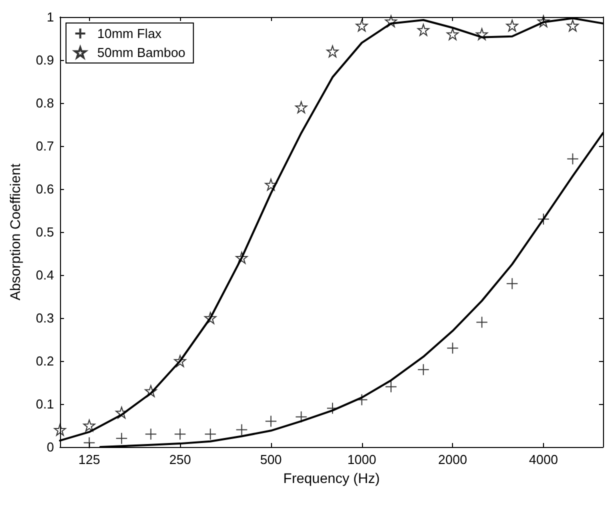  What do you see at coordinates (45, 361) in the screenshot?
I see `y-tick-label: 0.2` at bounding box center [45, 361].